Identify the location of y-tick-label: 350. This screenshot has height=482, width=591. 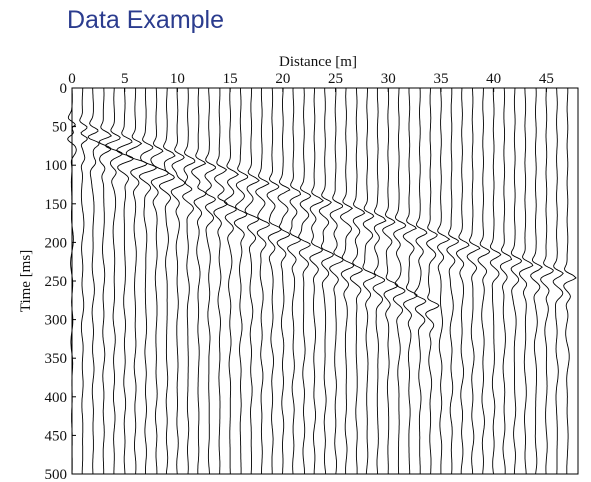
(56, 359).